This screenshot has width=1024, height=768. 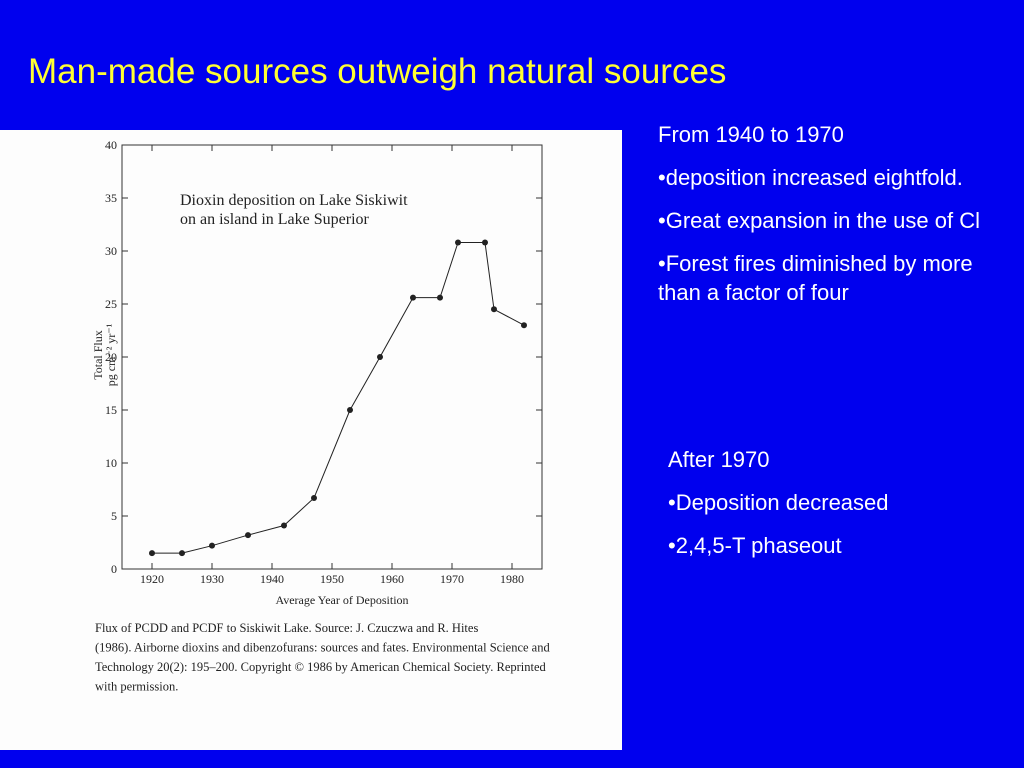 What do you see at coordinates (114, 569) in the screenshot?
I see `y-tick-label: 0` at bounding box center [114, 569].